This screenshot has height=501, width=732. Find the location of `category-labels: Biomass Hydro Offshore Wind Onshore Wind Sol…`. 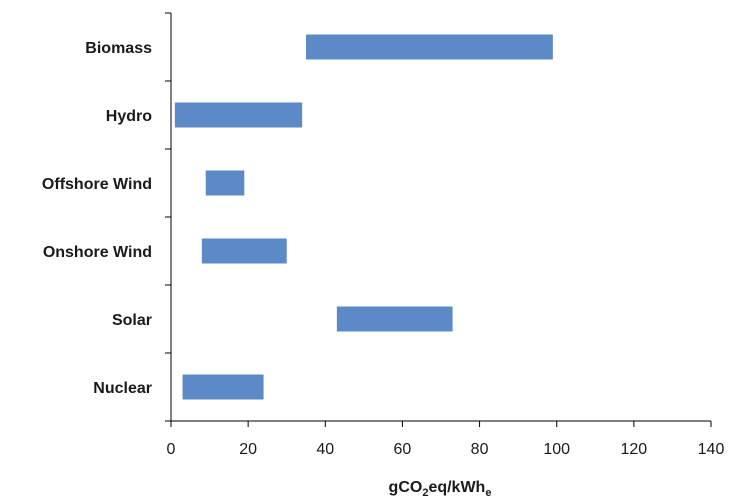

category-labels: Biomass Hydro Offshore Wind Onshore Wind Sol… is located at coordinates (97, 218).